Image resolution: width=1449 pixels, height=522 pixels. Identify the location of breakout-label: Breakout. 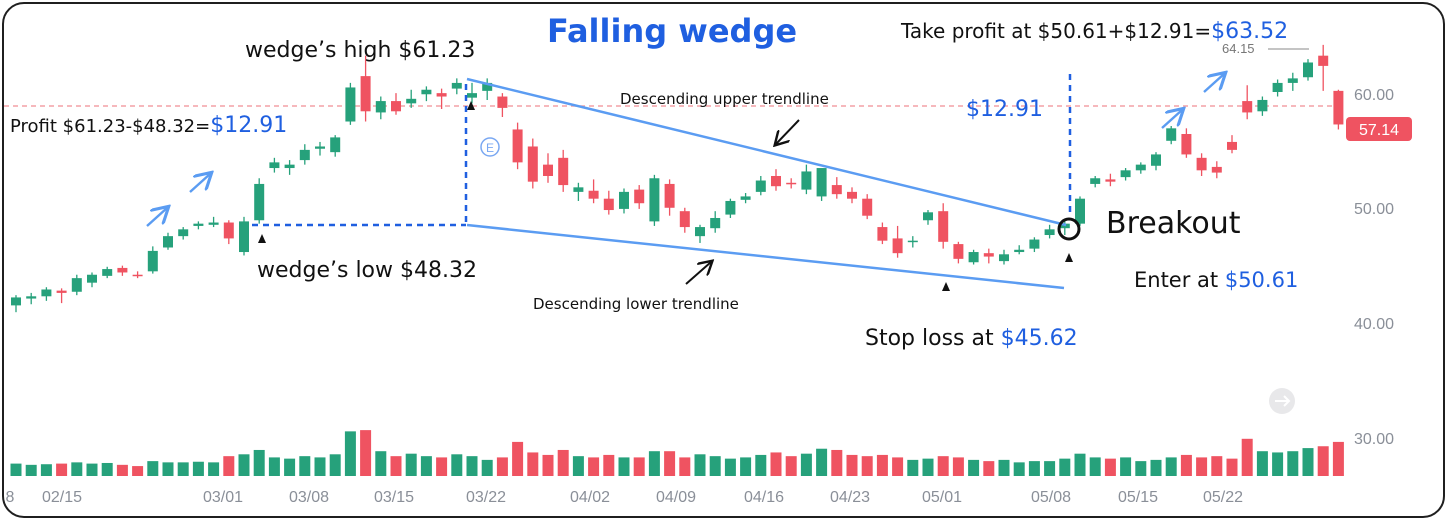
(1173, 223).